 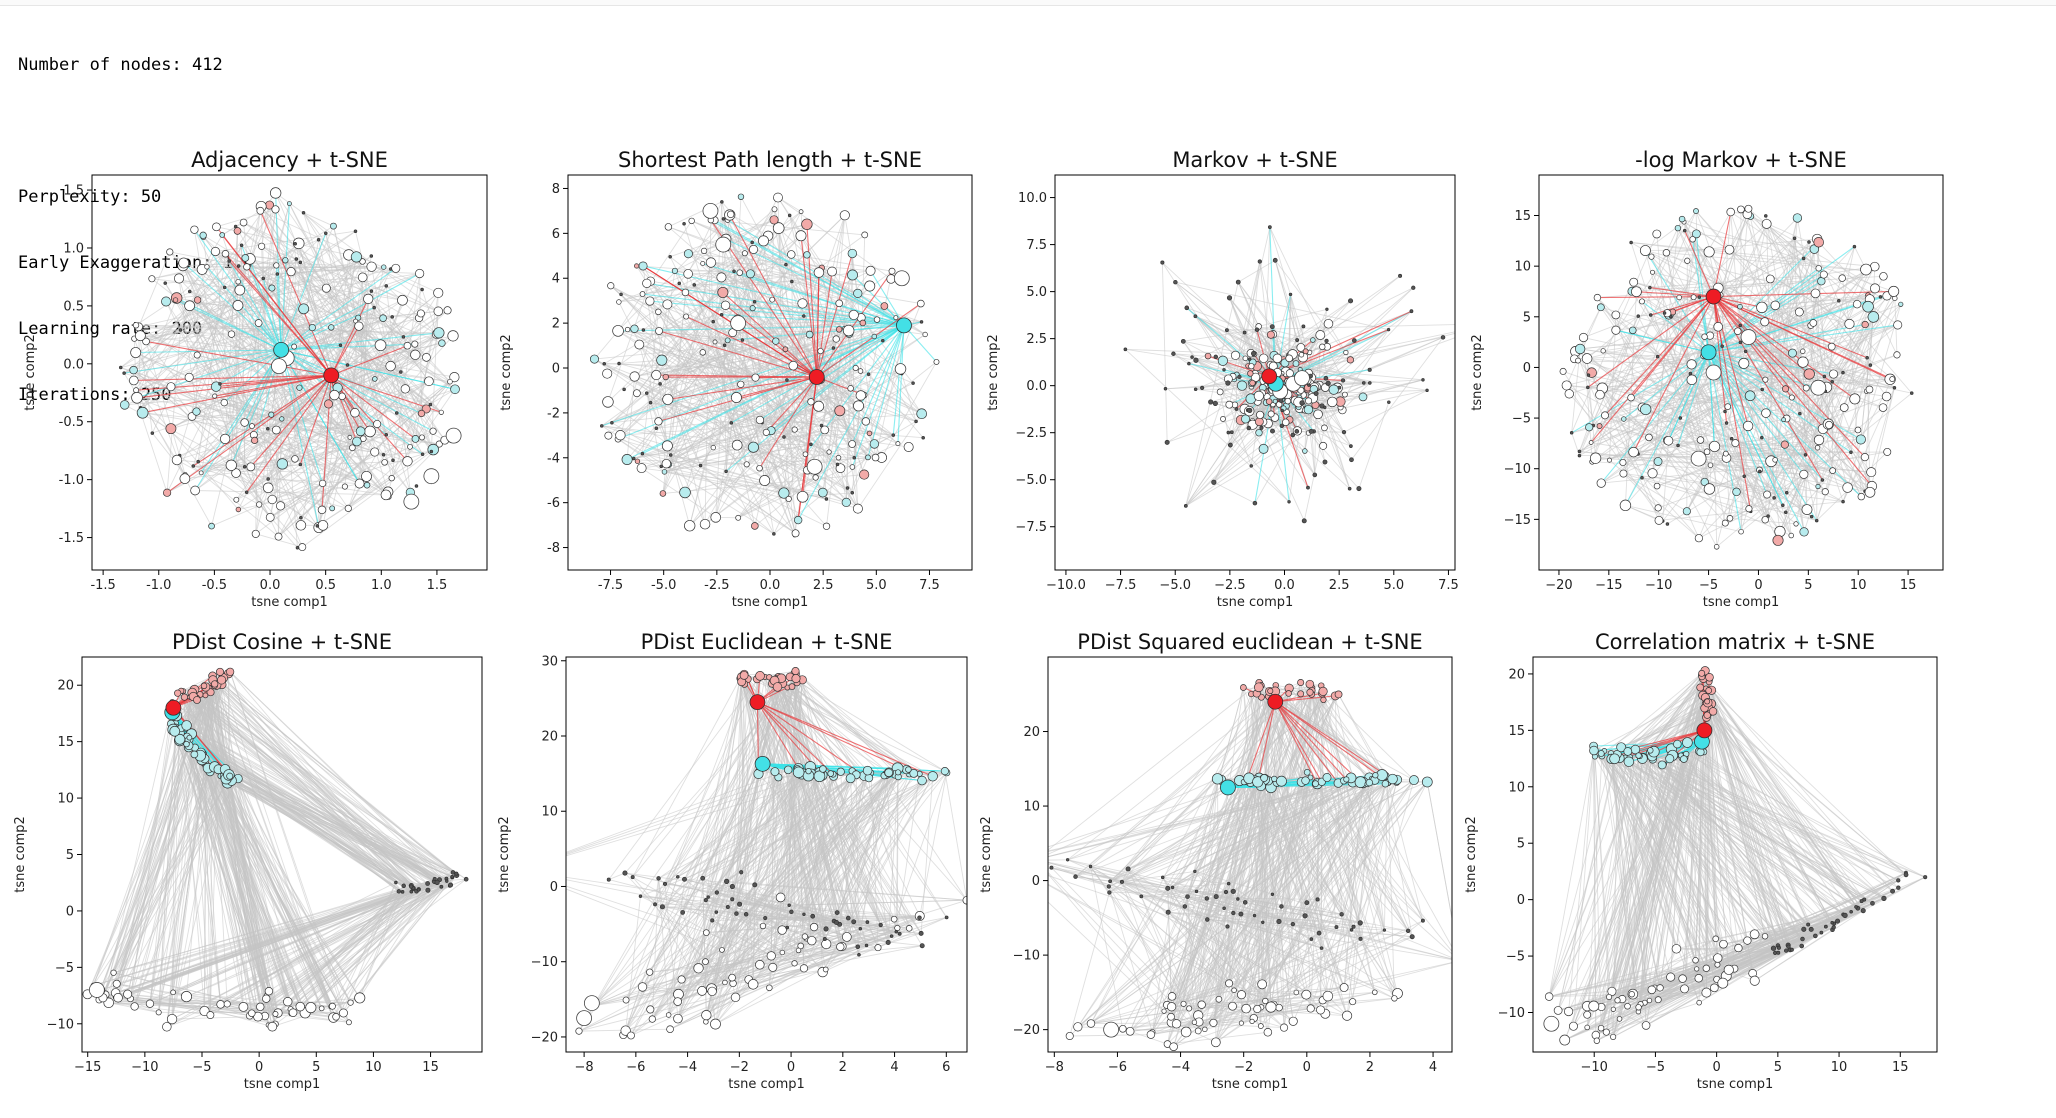 What do you see at coordinates (556, 189) in the screenshot?
I see `y-tick-label: 8` at bounding box center [556, 189].